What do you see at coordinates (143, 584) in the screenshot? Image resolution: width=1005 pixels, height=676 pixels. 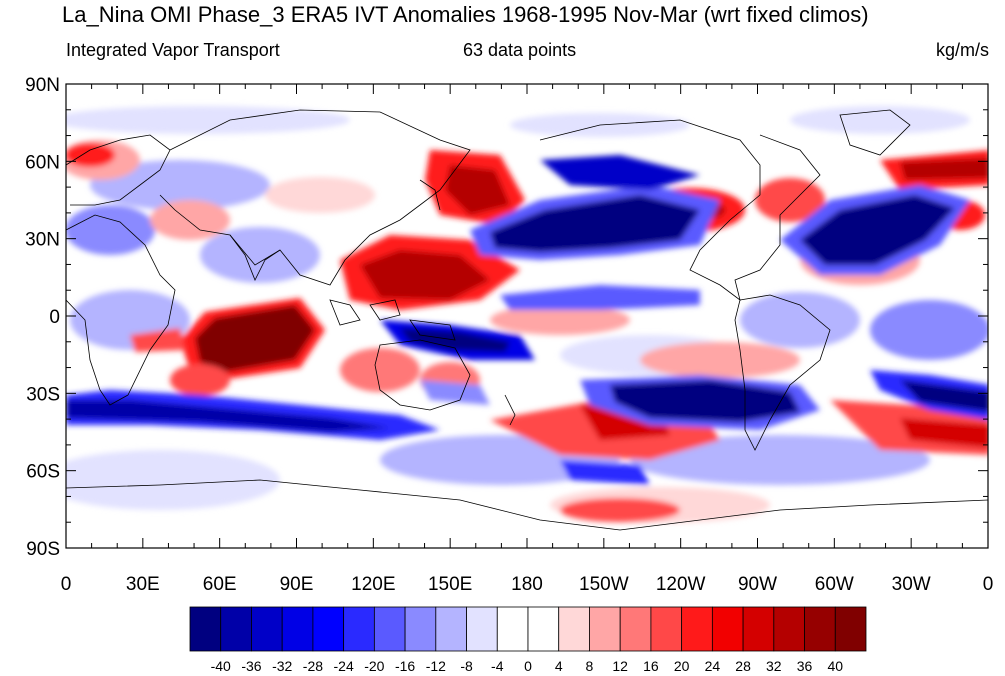 I see `x-tick-label: 30E` at bounding box center [143, 584].